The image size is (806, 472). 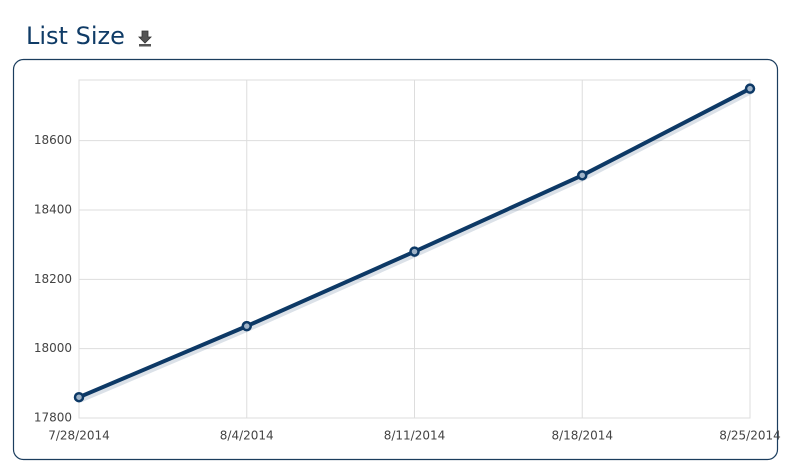 I want to click on download-icon, so click(x=145, y=38).